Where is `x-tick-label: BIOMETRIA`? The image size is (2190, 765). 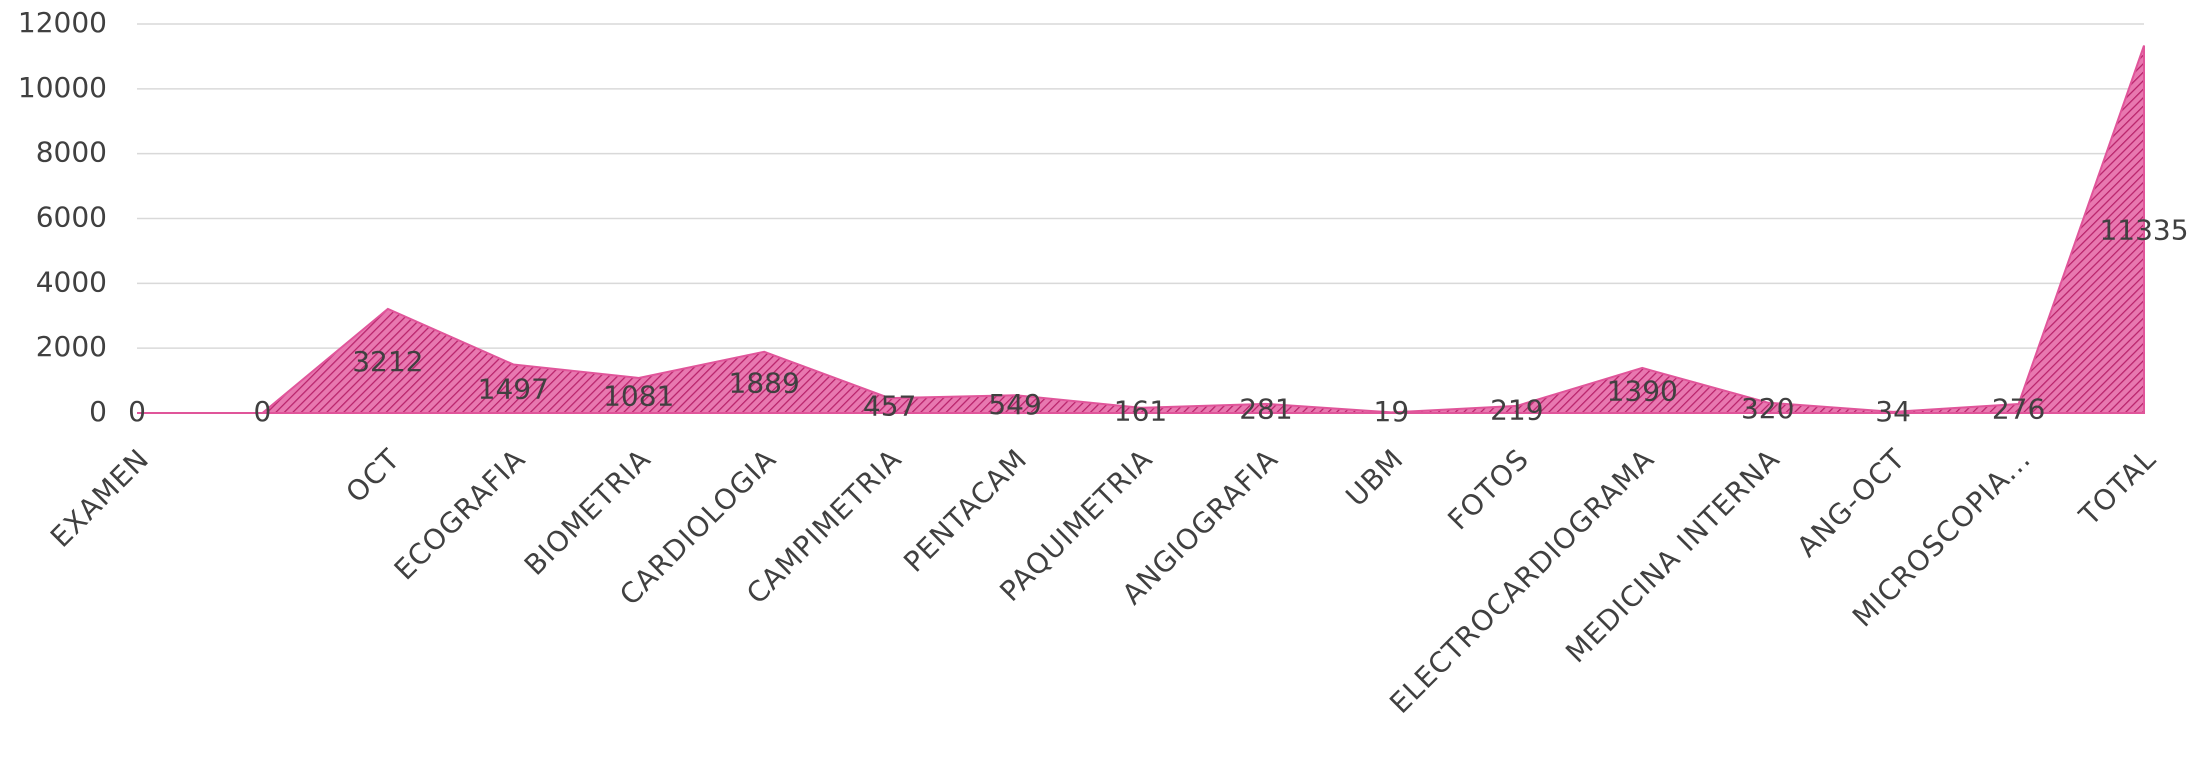 x-tick-label: BIOMETRIA is located at coordinates (588, 512).